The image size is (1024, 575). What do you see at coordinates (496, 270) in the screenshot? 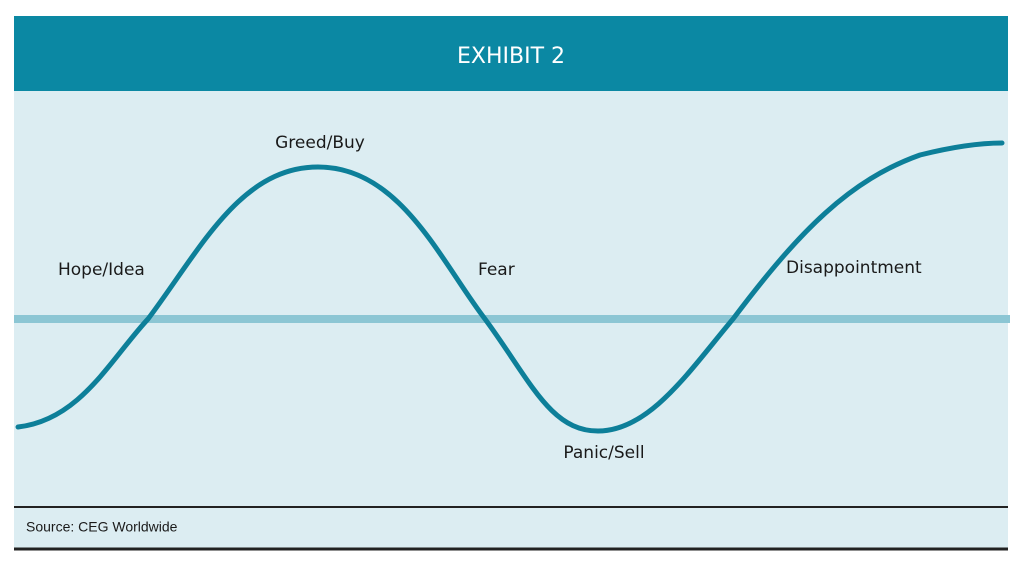
I see `stage-label: Fear` at bounding box center [496, 270].